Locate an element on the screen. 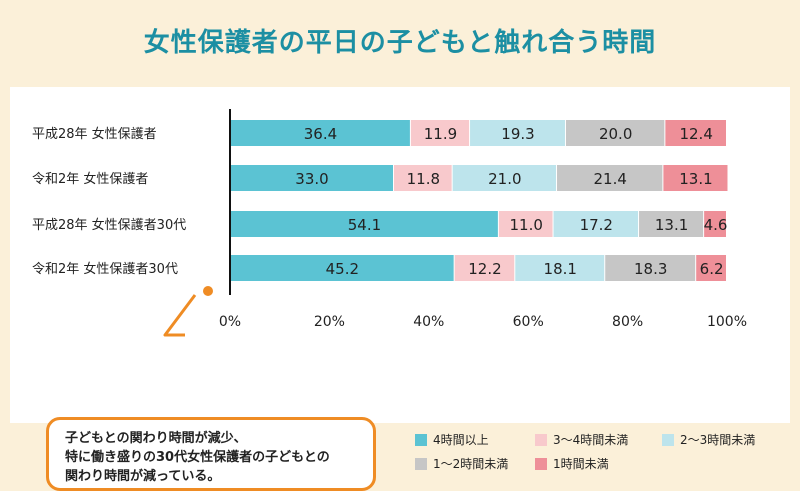 Image resolution: width=800 pixels, height=491 pixels. x-tick-label: 80% is located at coordinates (627, 322).